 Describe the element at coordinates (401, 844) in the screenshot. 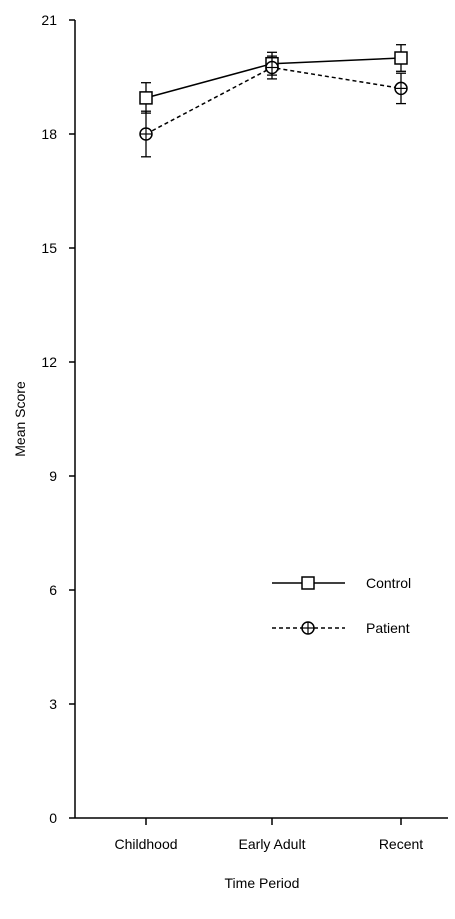

I see `x-tick-label: Recent` at that location.